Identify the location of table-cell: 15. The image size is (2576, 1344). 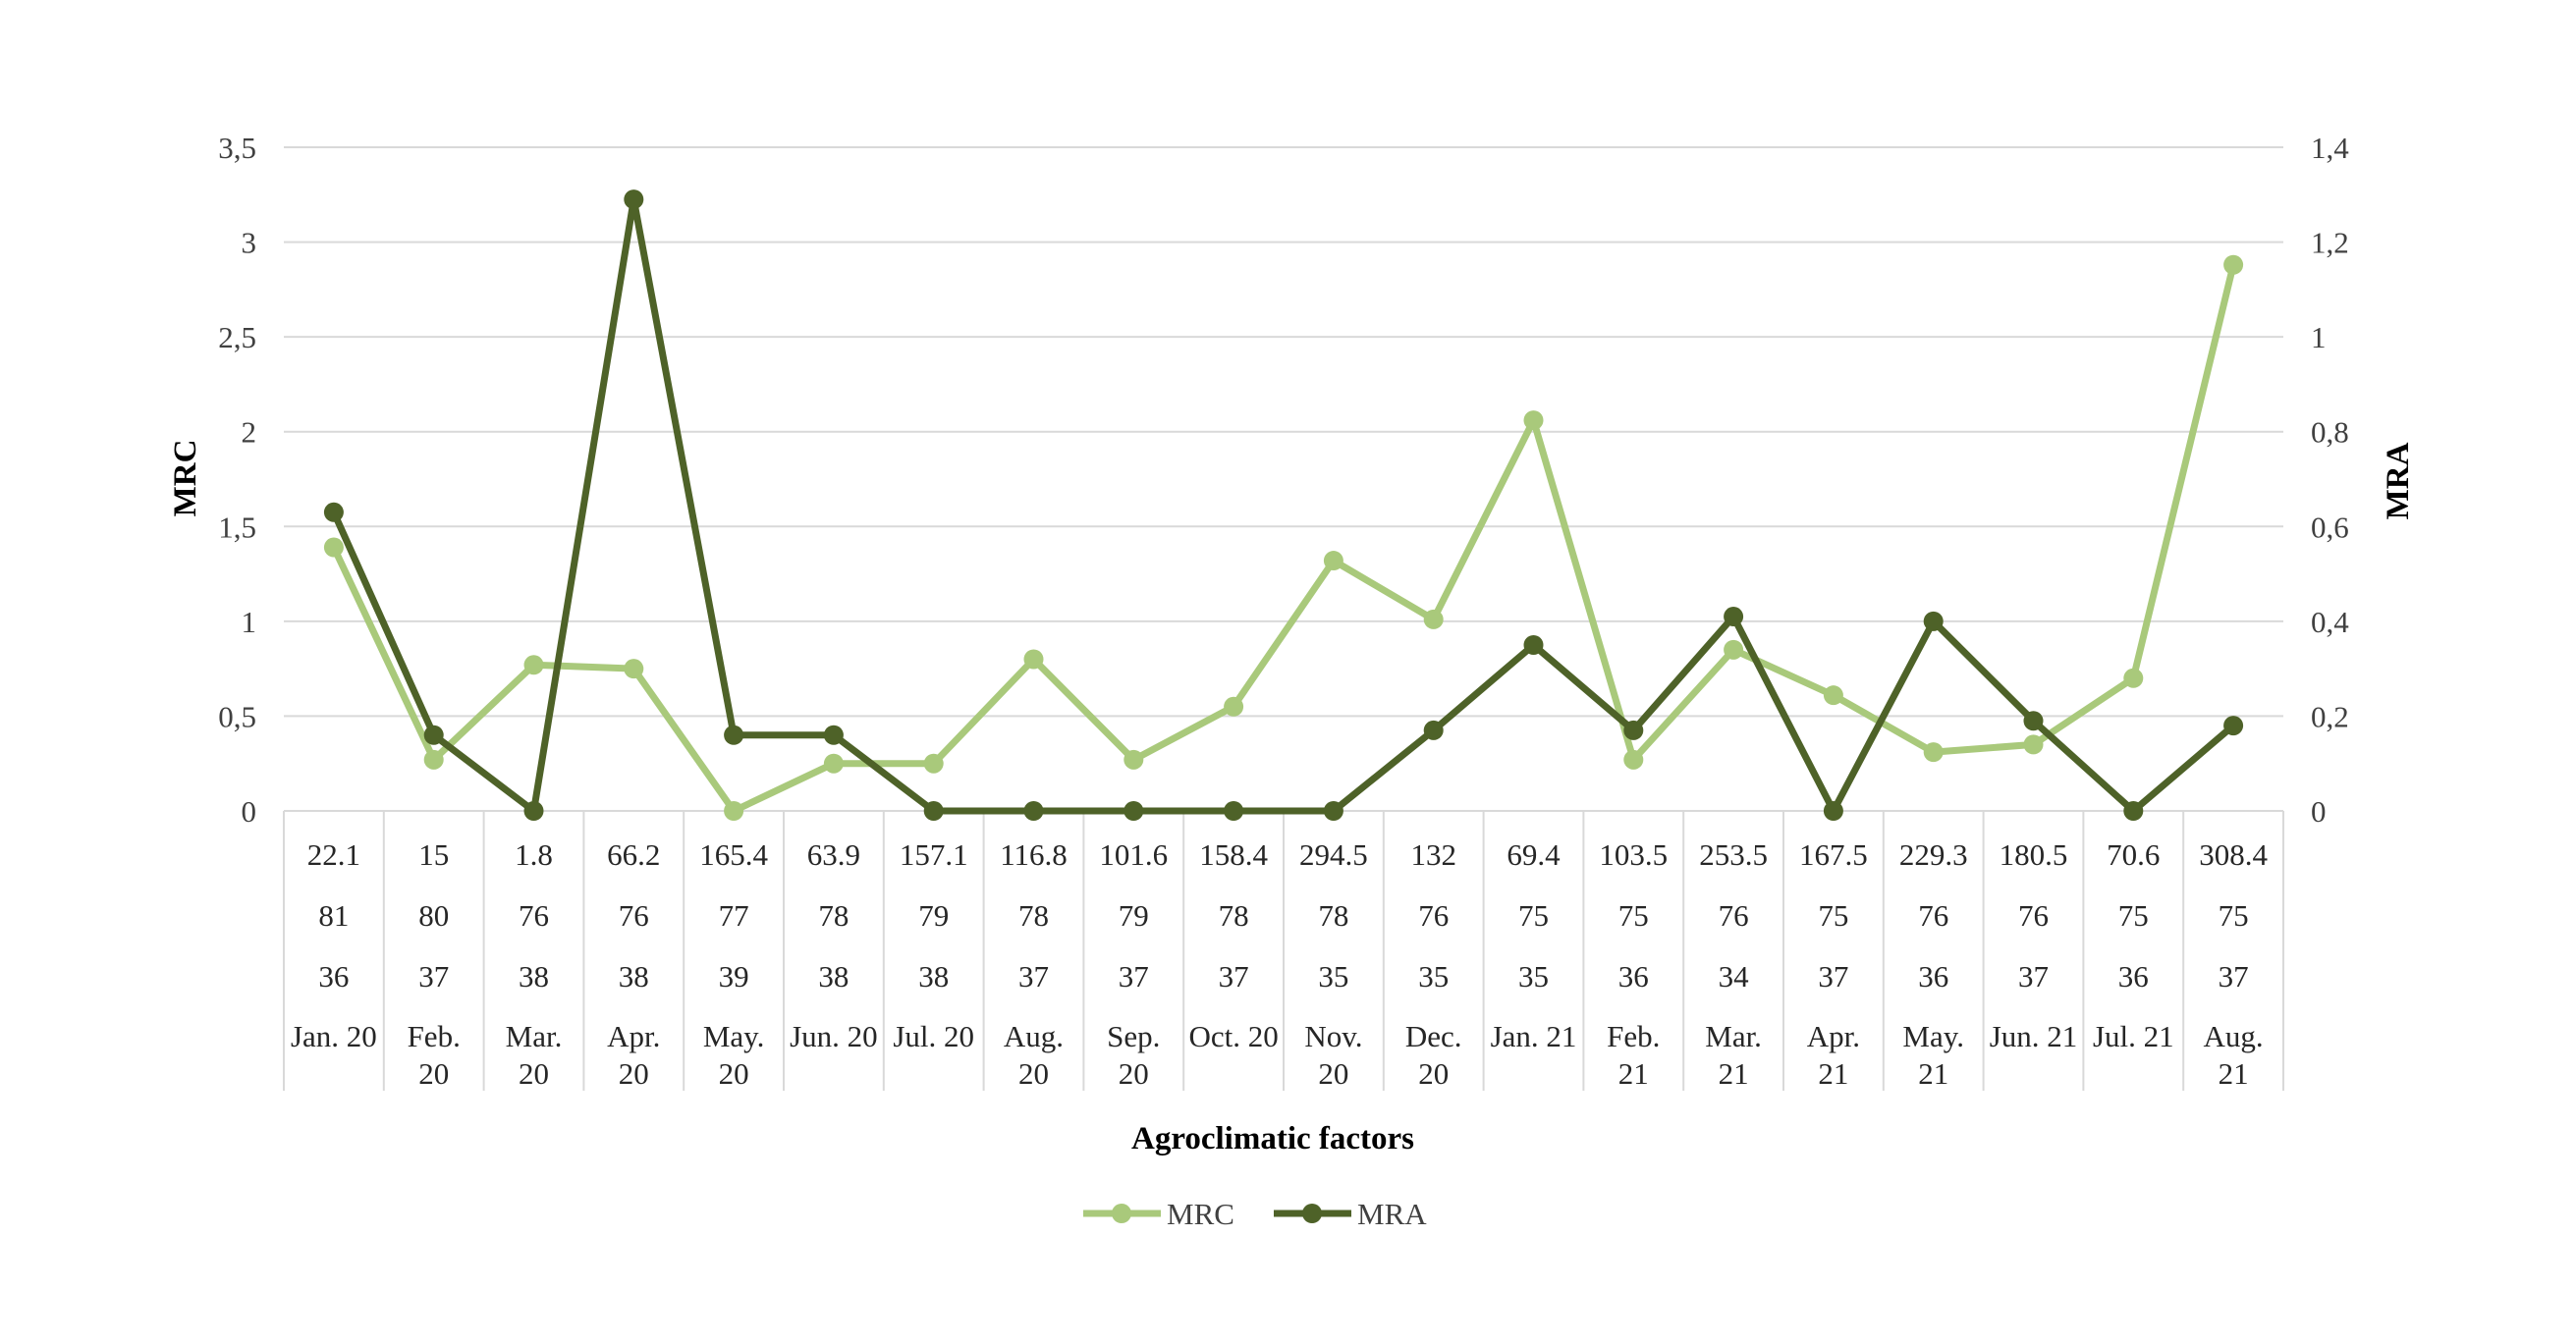
(434, 854).